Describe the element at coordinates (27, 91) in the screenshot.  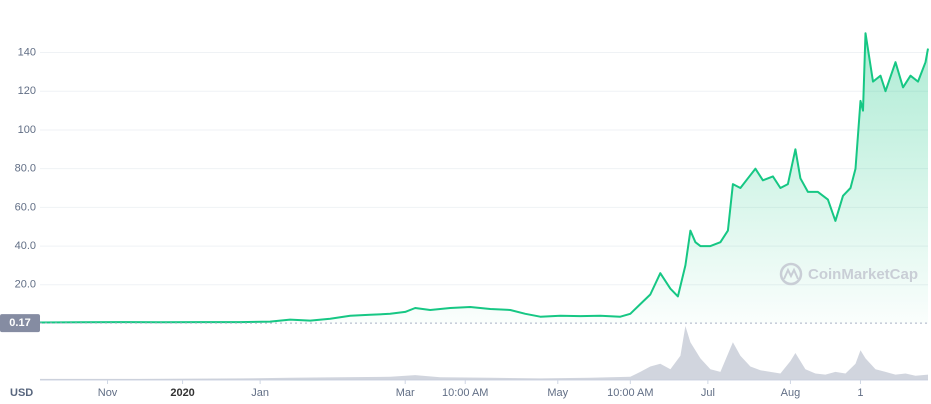
I see `y-tick-label: 120` at that location.